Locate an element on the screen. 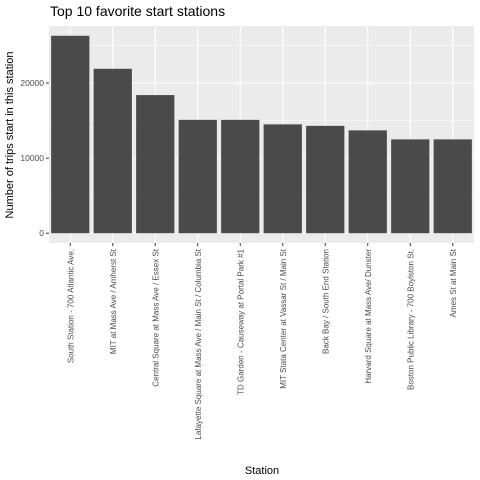 The image size is (480, 480). chart-title: Top 10 favorite start stations is located at coordinates (137, 11).